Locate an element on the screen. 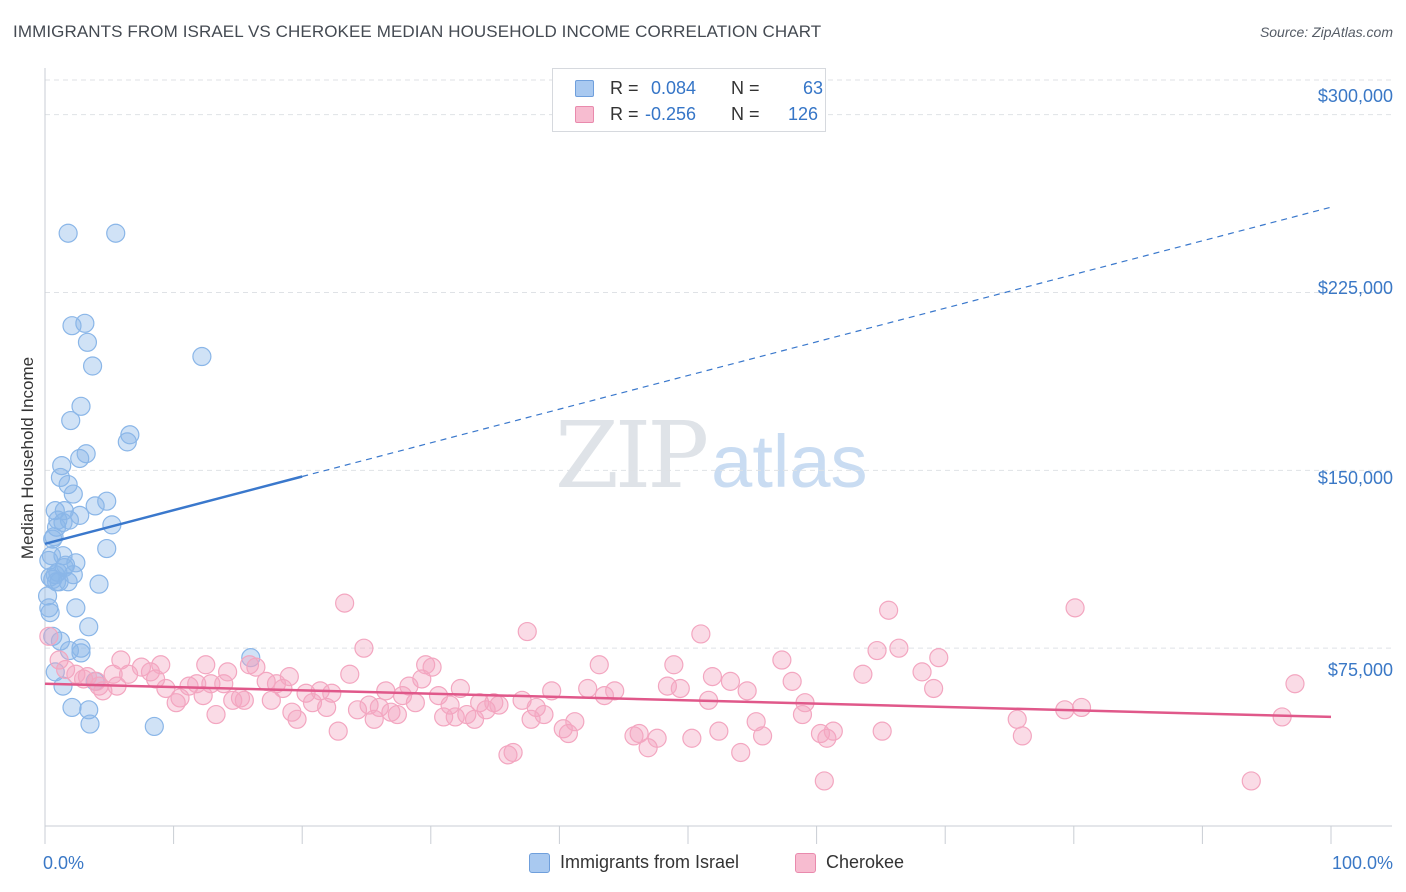 Image resolution: width=1406 pixels, height=892 pixels. legend-r-label: R = is located at coordinates (624, 88).